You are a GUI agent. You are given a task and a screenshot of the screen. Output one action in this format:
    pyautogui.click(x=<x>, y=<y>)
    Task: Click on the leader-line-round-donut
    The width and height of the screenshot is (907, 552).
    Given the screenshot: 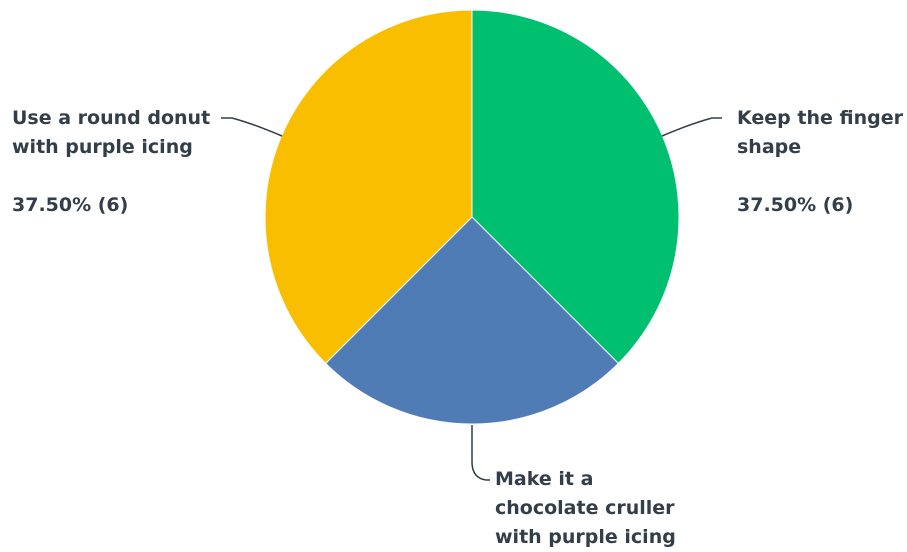 What is the action you would take?
    pyautogui.click(x=252, y=127)
    